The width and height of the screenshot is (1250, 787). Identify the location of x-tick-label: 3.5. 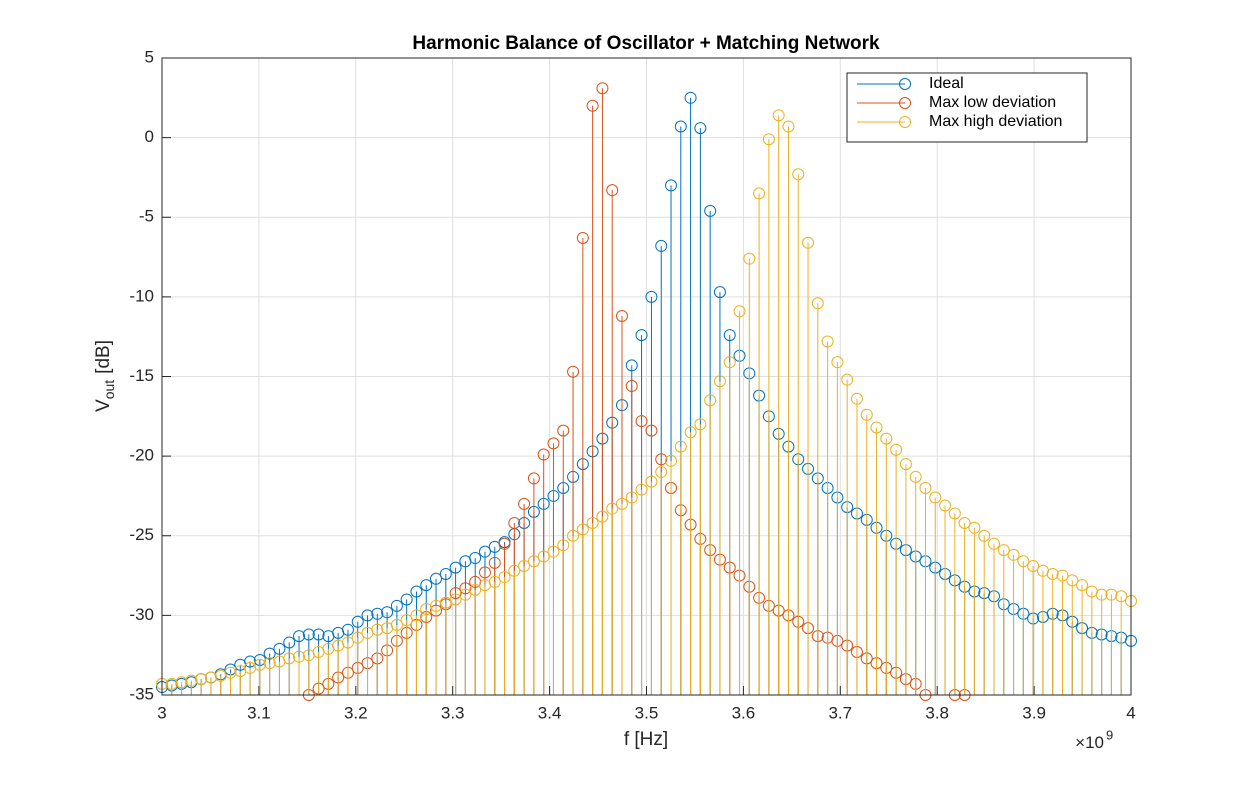
(647, 712).